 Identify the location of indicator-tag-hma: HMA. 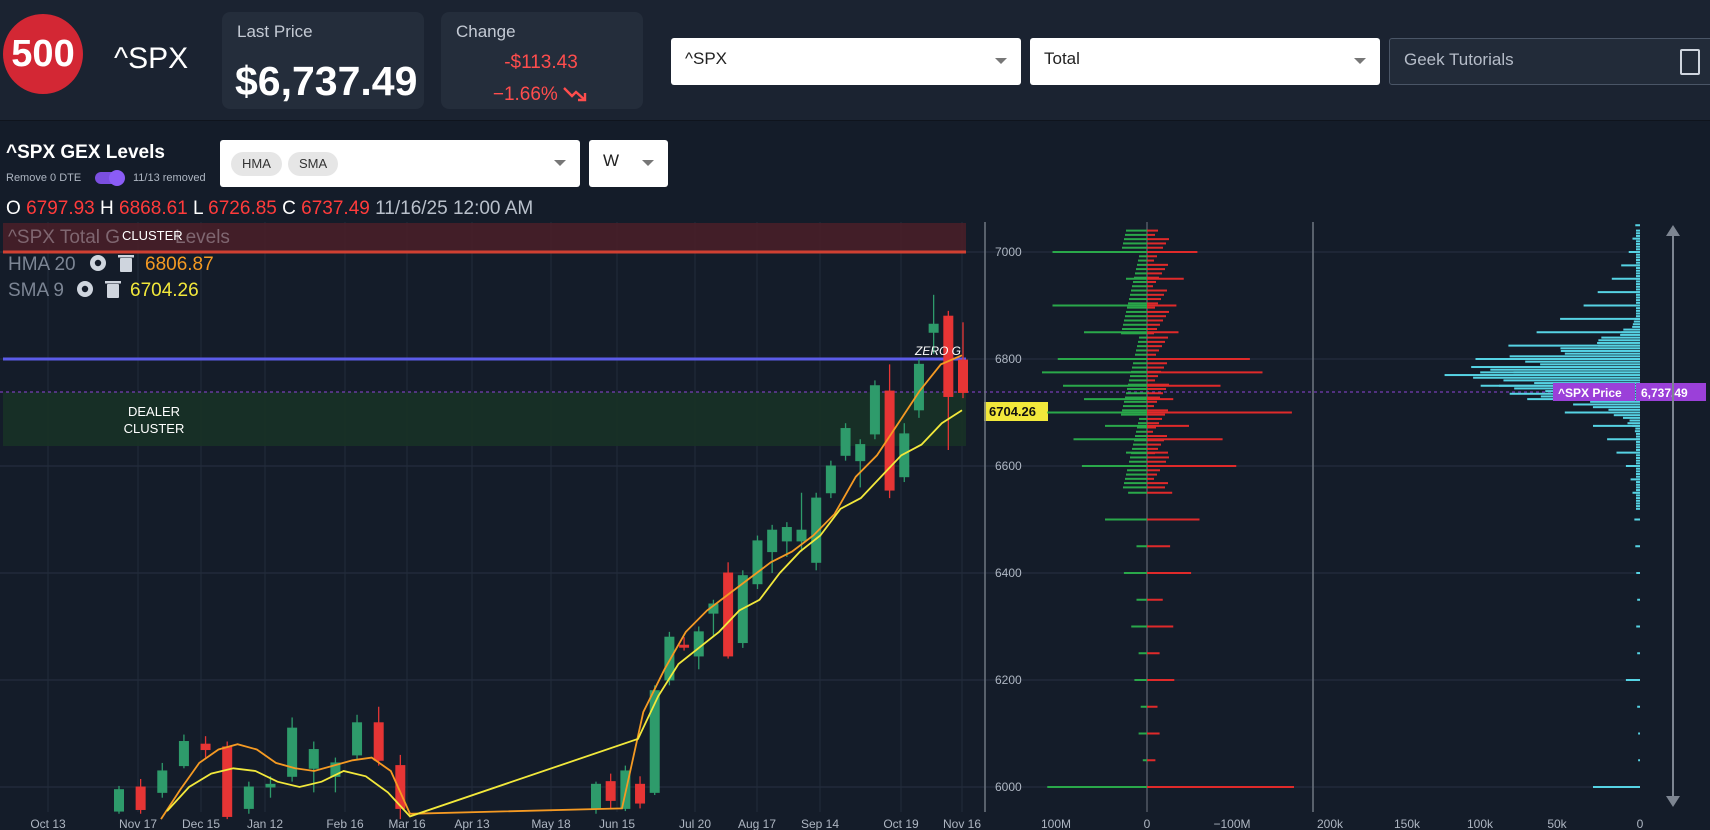
(256, 164).